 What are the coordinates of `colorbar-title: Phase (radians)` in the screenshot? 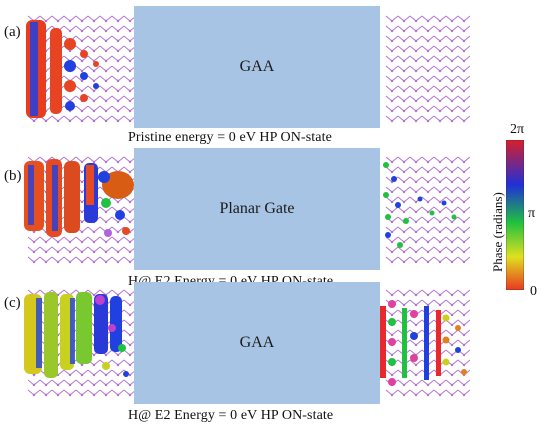 It's located at (497, 232).